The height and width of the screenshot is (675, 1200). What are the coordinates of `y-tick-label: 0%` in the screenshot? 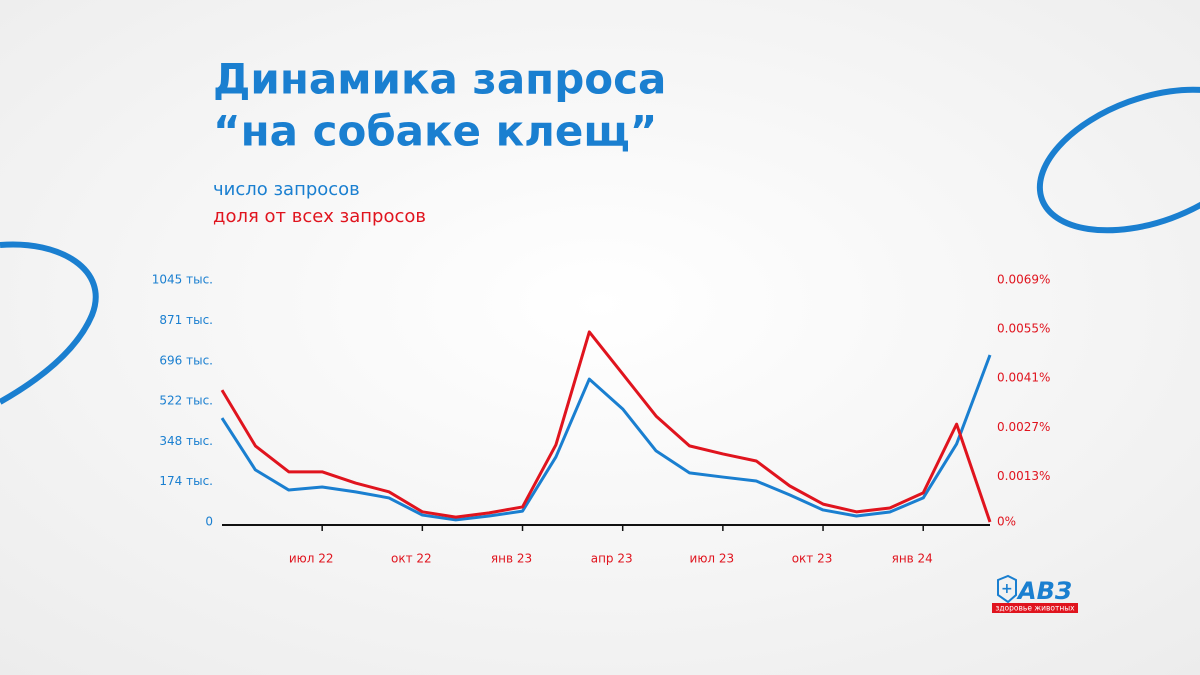 It's located at (1006, 522).